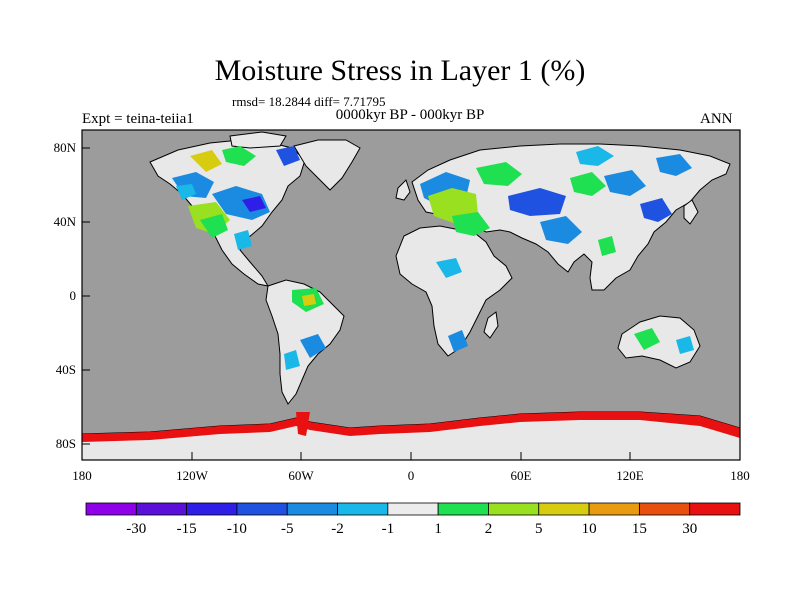 This screenshot has height=600, width=800. Describe the element at coordinates (689, 529) in the screenshot. I see `colorbar-label: 30` at that location.